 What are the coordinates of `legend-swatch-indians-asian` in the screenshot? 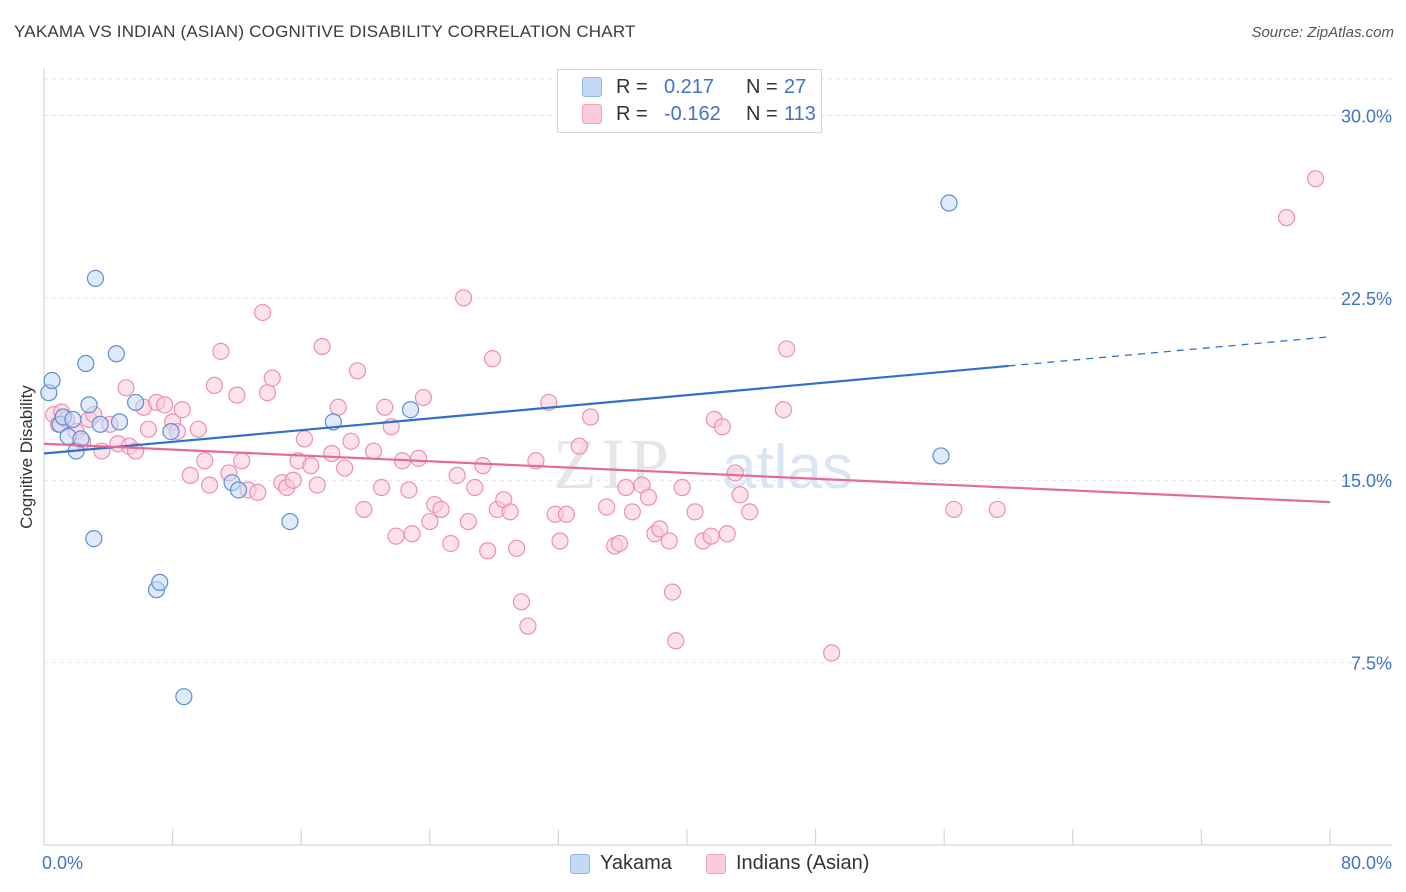 It's located at (592, 114).